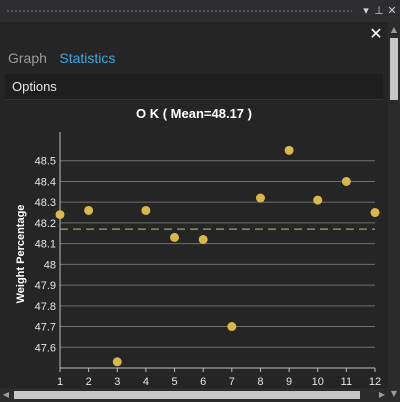 The width and height of the screenshot is (400, 402). What do you see at coordinates (45, 162) in the screenshot?
I see `y-tick-label: 48.5` at bounding box center [45, 162].